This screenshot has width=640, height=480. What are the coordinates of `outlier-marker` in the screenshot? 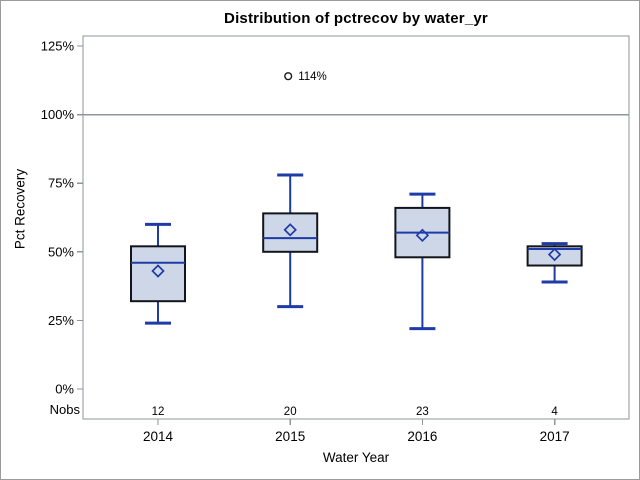 It's located at (288, 76).